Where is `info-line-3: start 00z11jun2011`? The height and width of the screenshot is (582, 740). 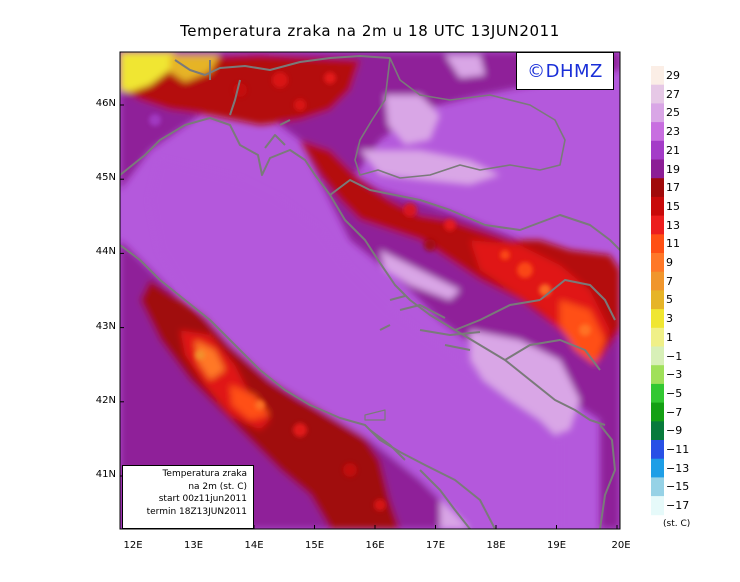 info-line-3: start 00z11jun2011 is located at coordinates (202, 499).